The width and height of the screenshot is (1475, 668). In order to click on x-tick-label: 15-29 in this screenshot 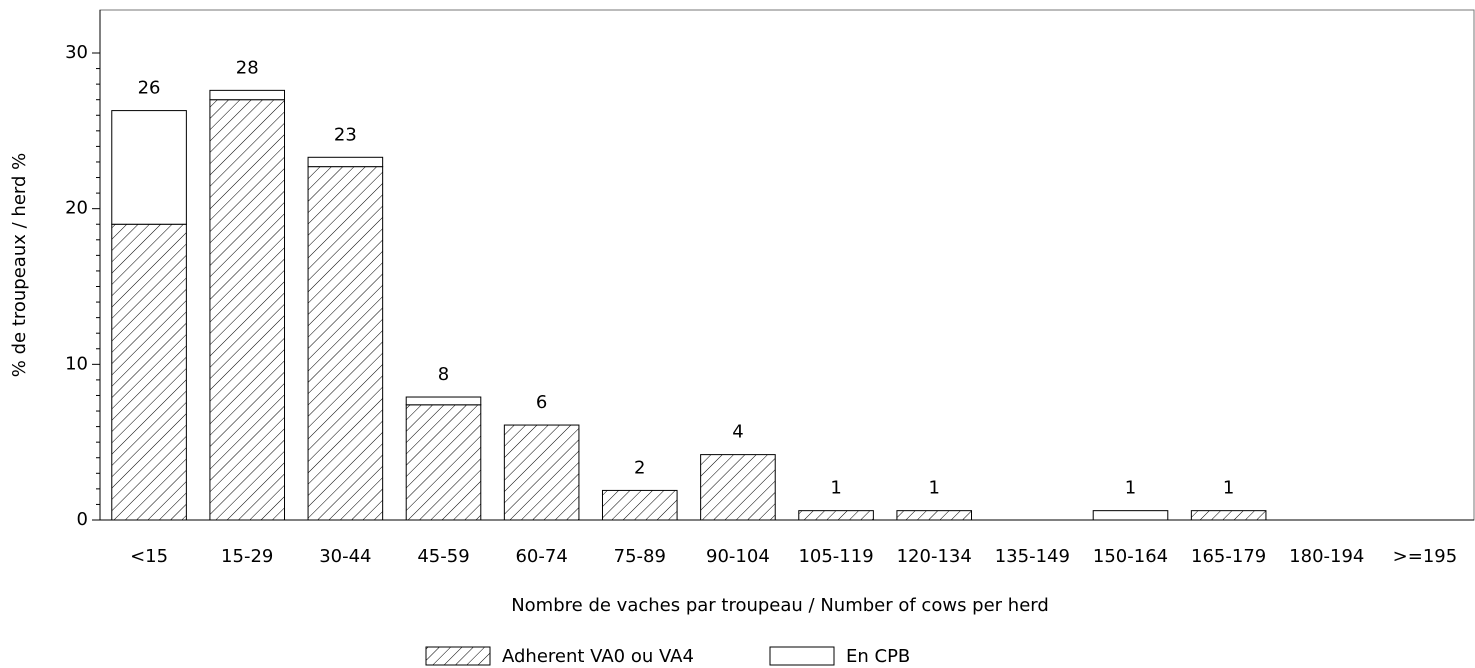, I will do `click(247, 556)`.